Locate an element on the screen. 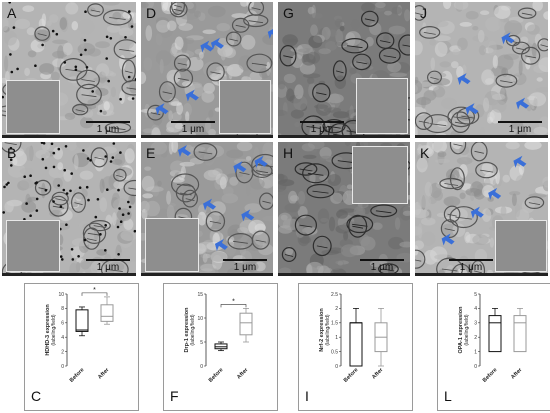  panel-label: G is located at coordinates (288, 13).